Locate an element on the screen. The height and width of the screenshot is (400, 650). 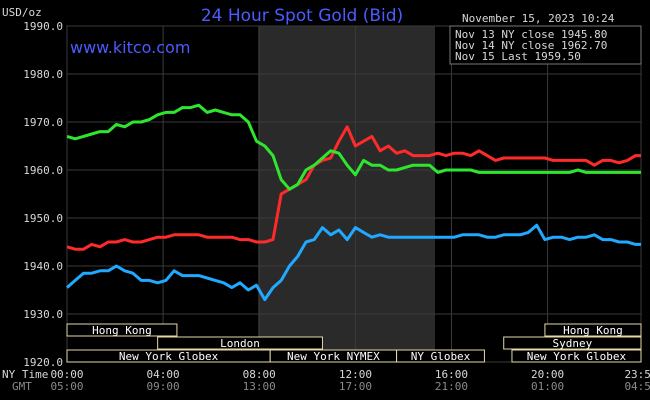
session-label: London is located at coordinates (240, 343).